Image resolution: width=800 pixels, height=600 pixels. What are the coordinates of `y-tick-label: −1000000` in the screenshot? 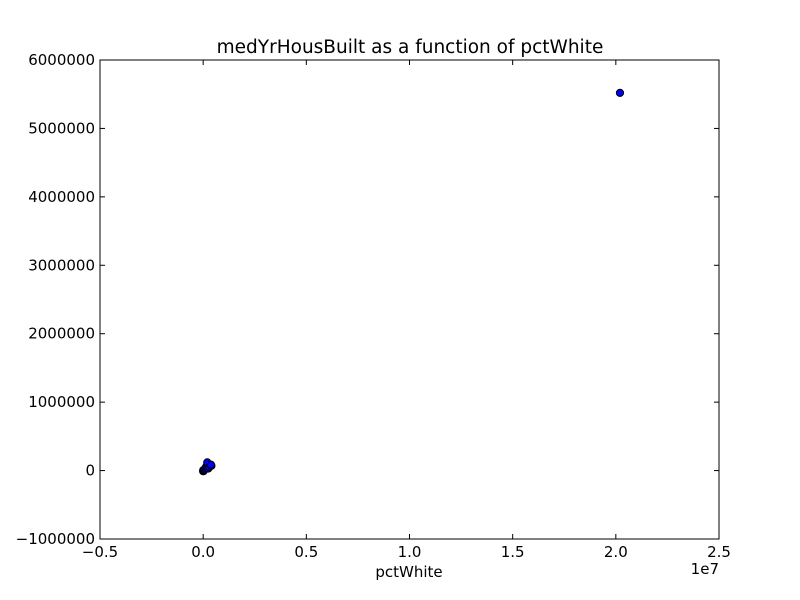 It's located at (55, 539).